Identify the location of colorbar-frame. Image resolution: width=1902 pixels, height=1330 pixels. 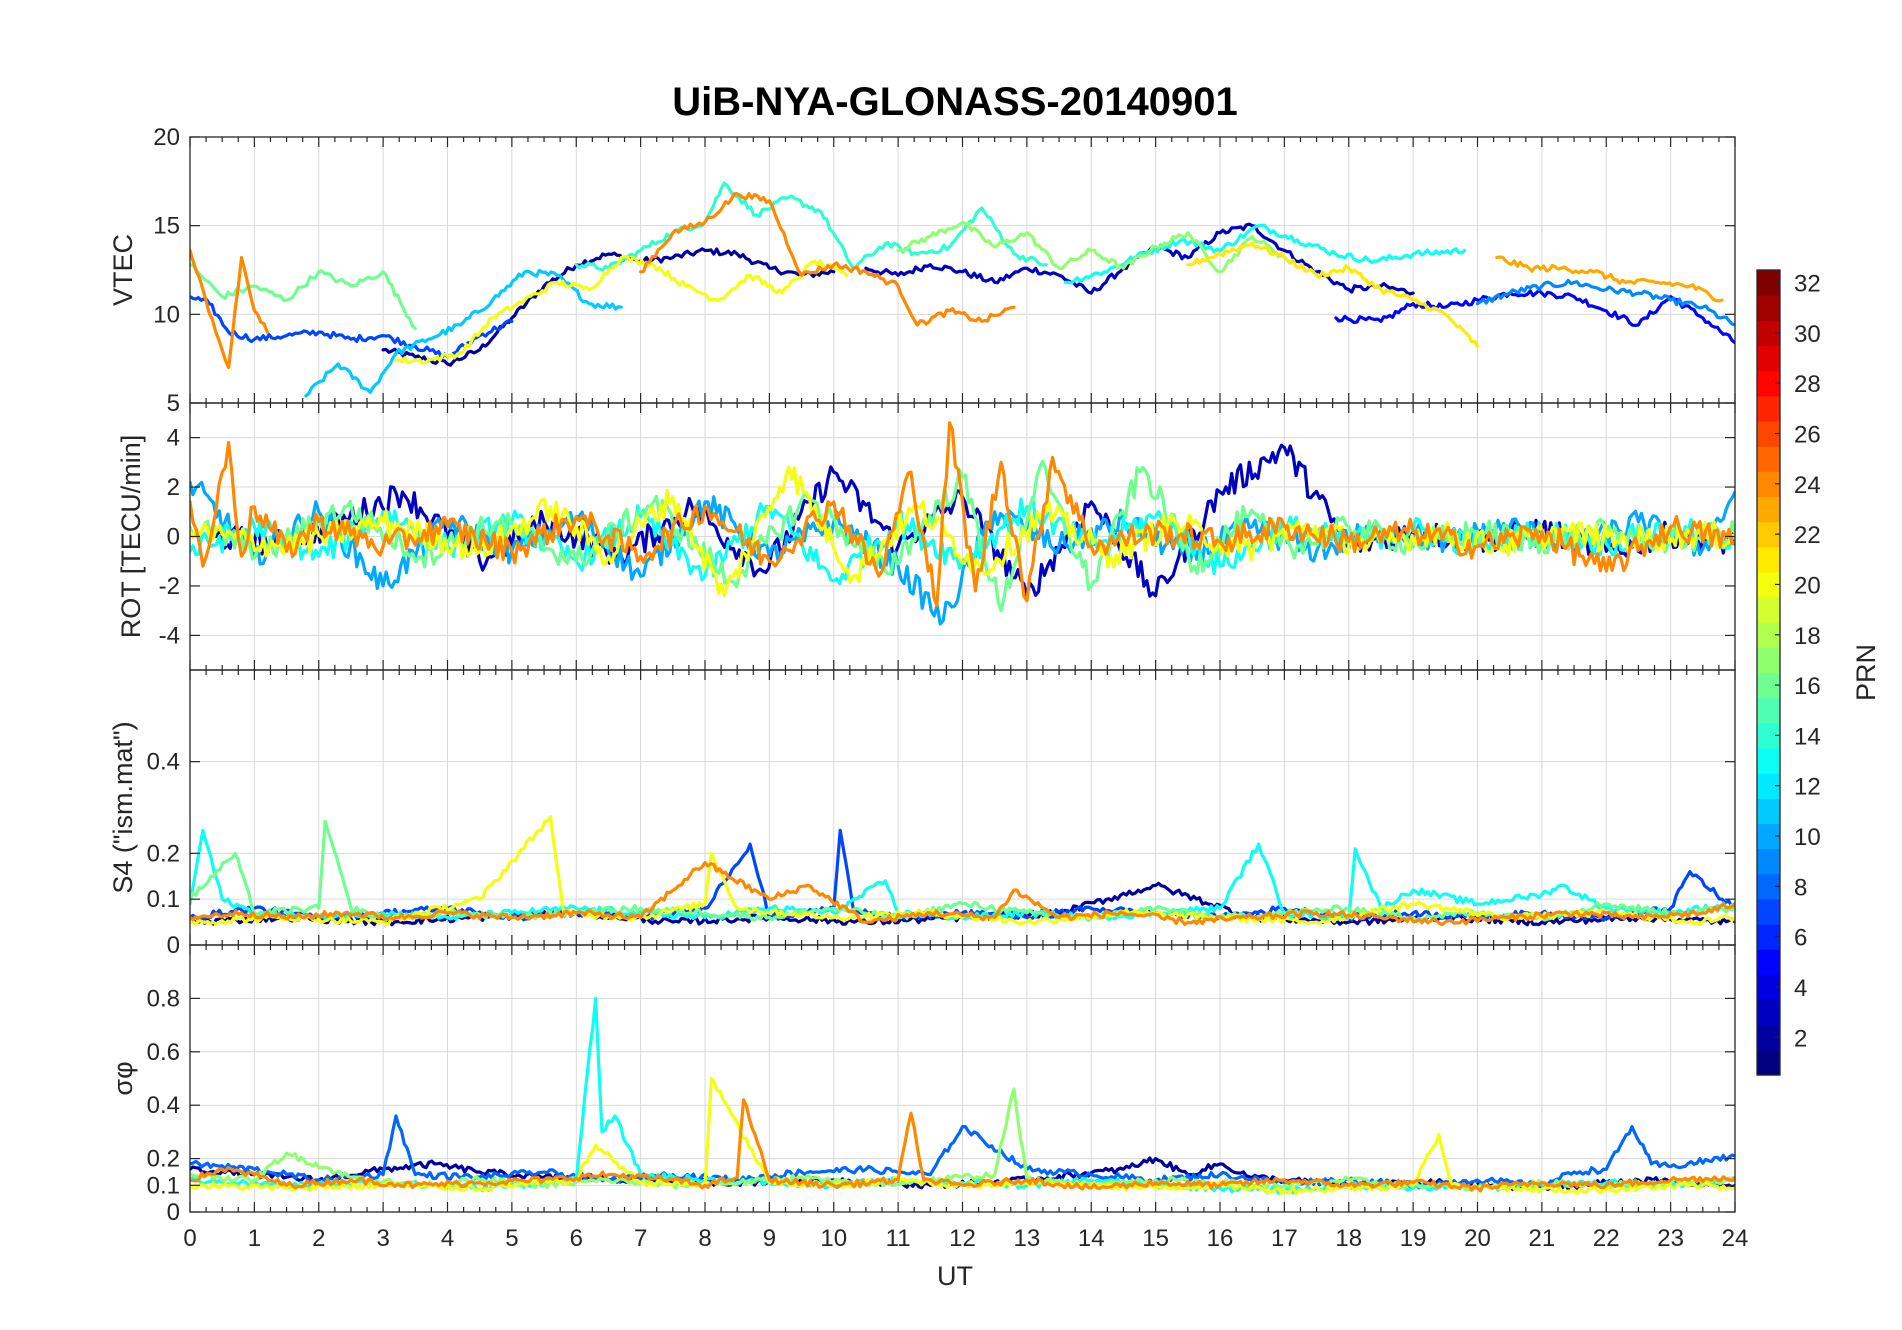
(1768, 672).